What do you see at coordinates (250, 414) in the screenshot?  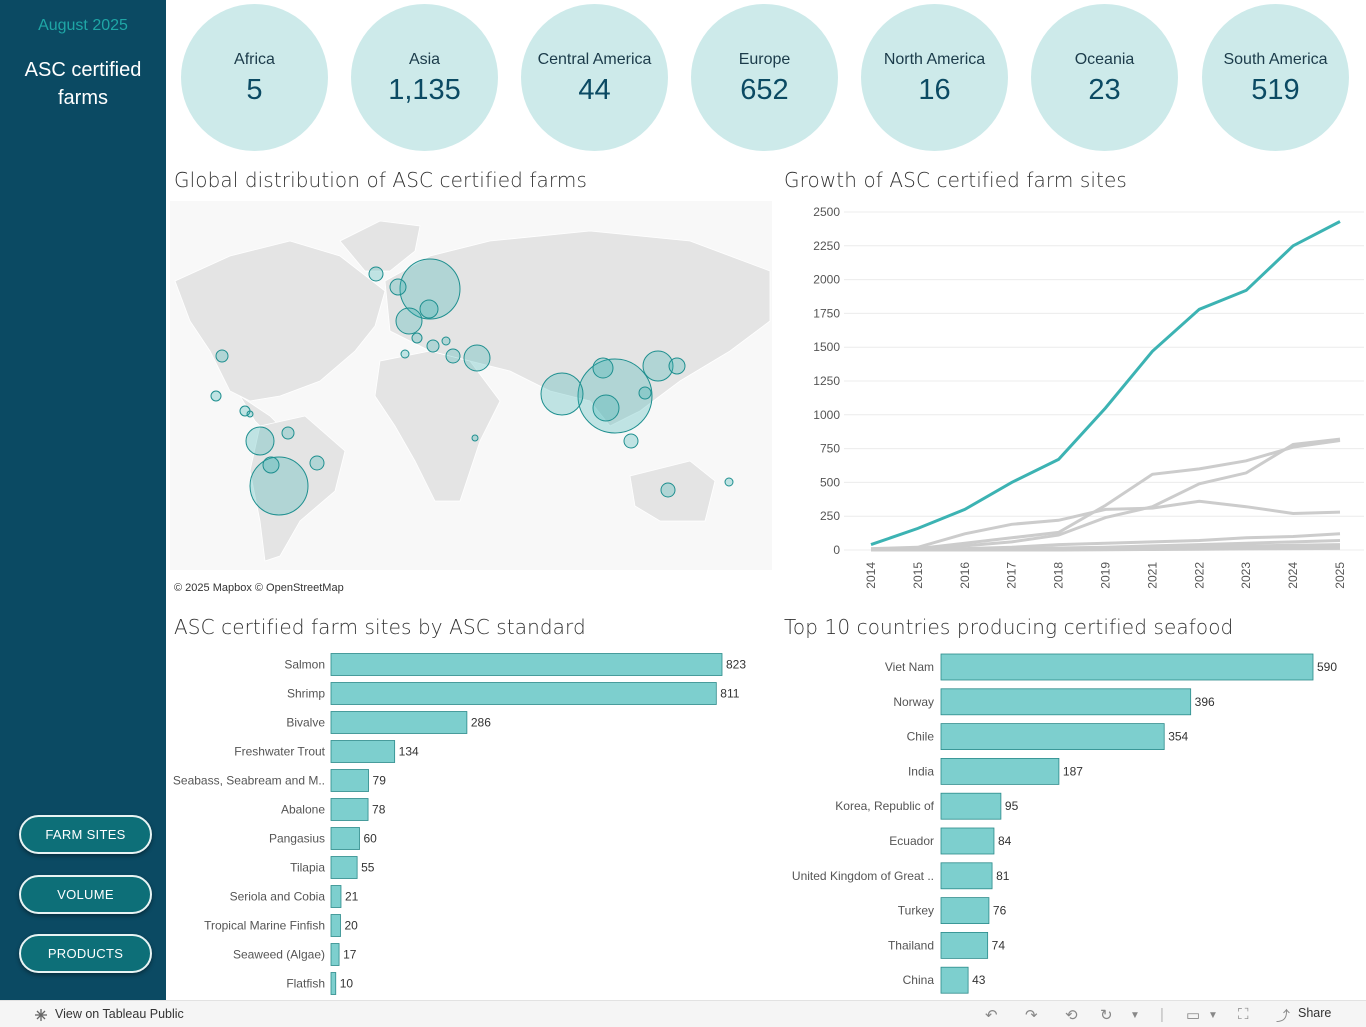 I see `bubble-guatemala` at bounding box center [250, 414].